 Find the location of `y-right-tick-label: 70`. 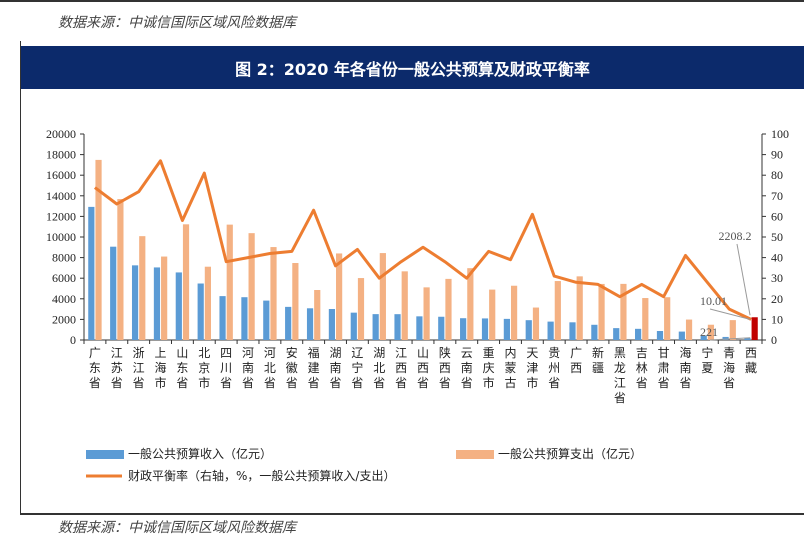

y-right-tick-label: 70 is located at coordinates (777, 196).